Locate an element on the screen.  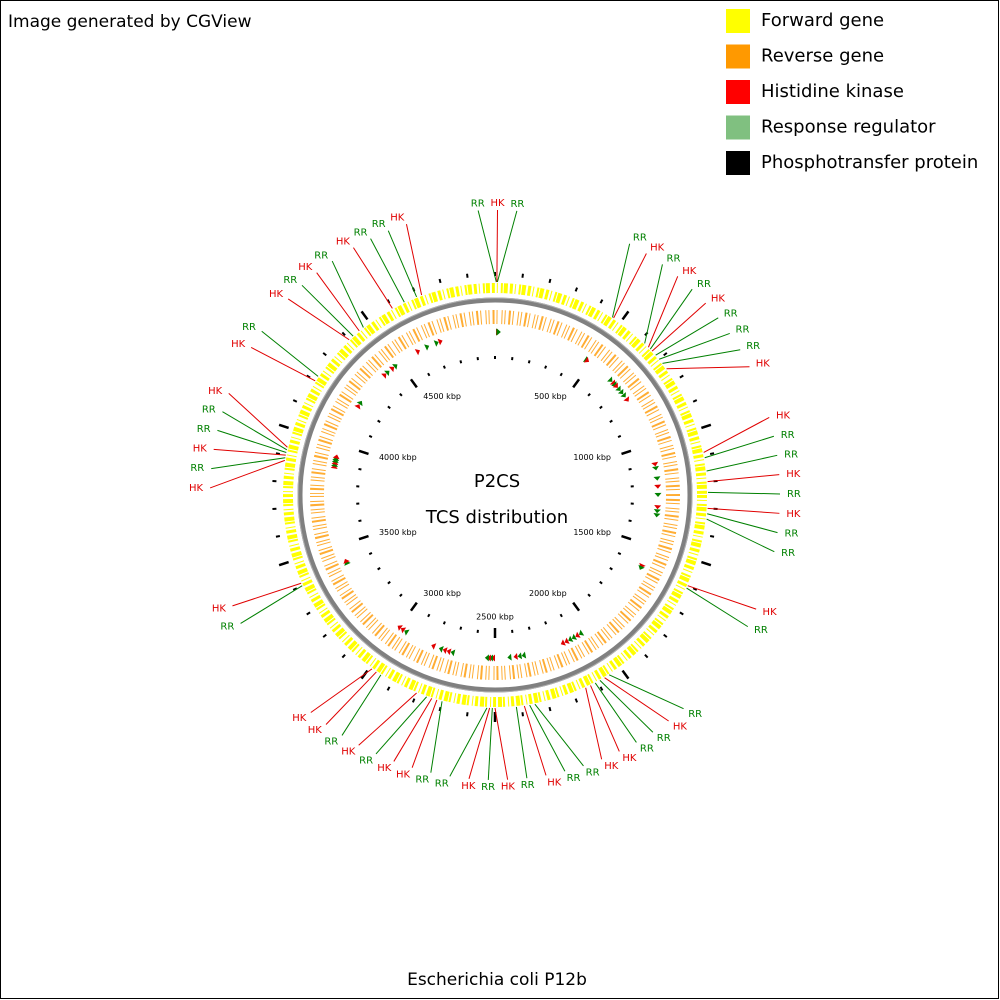
legend-label: Phosphotransfer protein is located at coordinates (869, 162).